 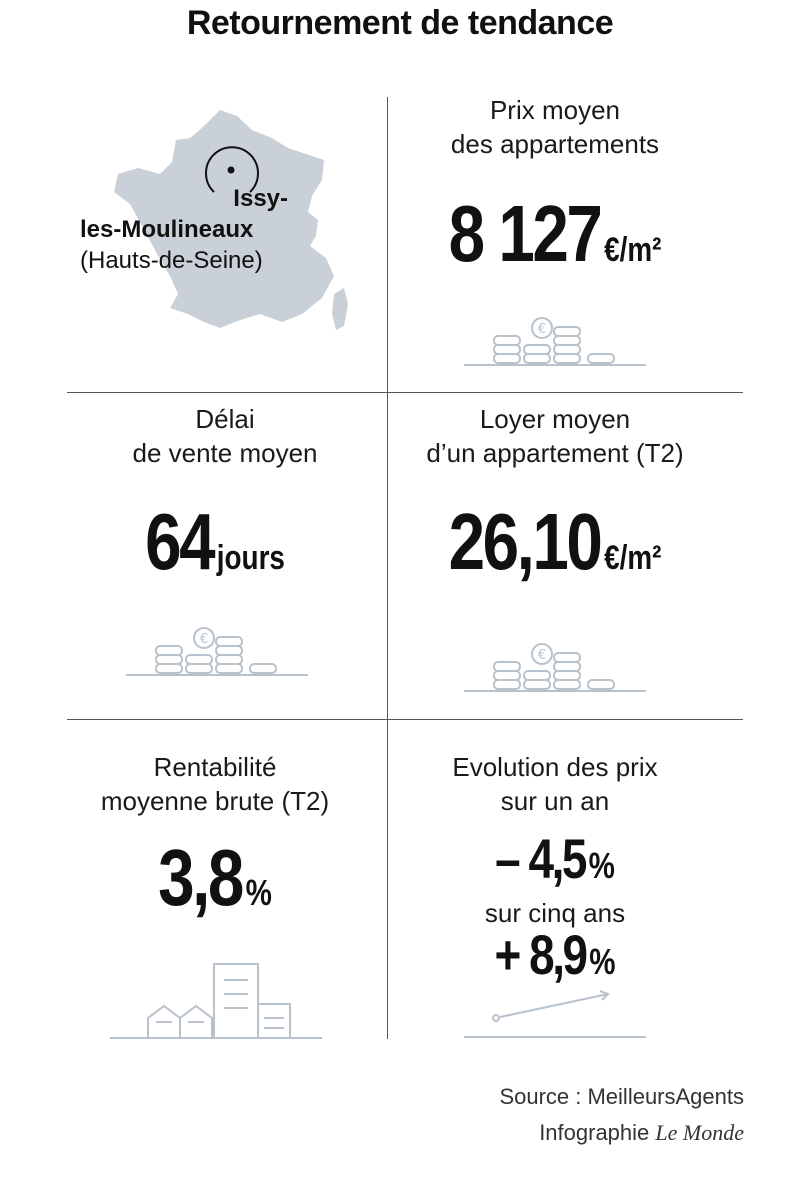 What do you see at coordinates (225, 453) in the screenshot?
I see `delai-label-line2: de vente moyen` at bounding box center [225, 453].